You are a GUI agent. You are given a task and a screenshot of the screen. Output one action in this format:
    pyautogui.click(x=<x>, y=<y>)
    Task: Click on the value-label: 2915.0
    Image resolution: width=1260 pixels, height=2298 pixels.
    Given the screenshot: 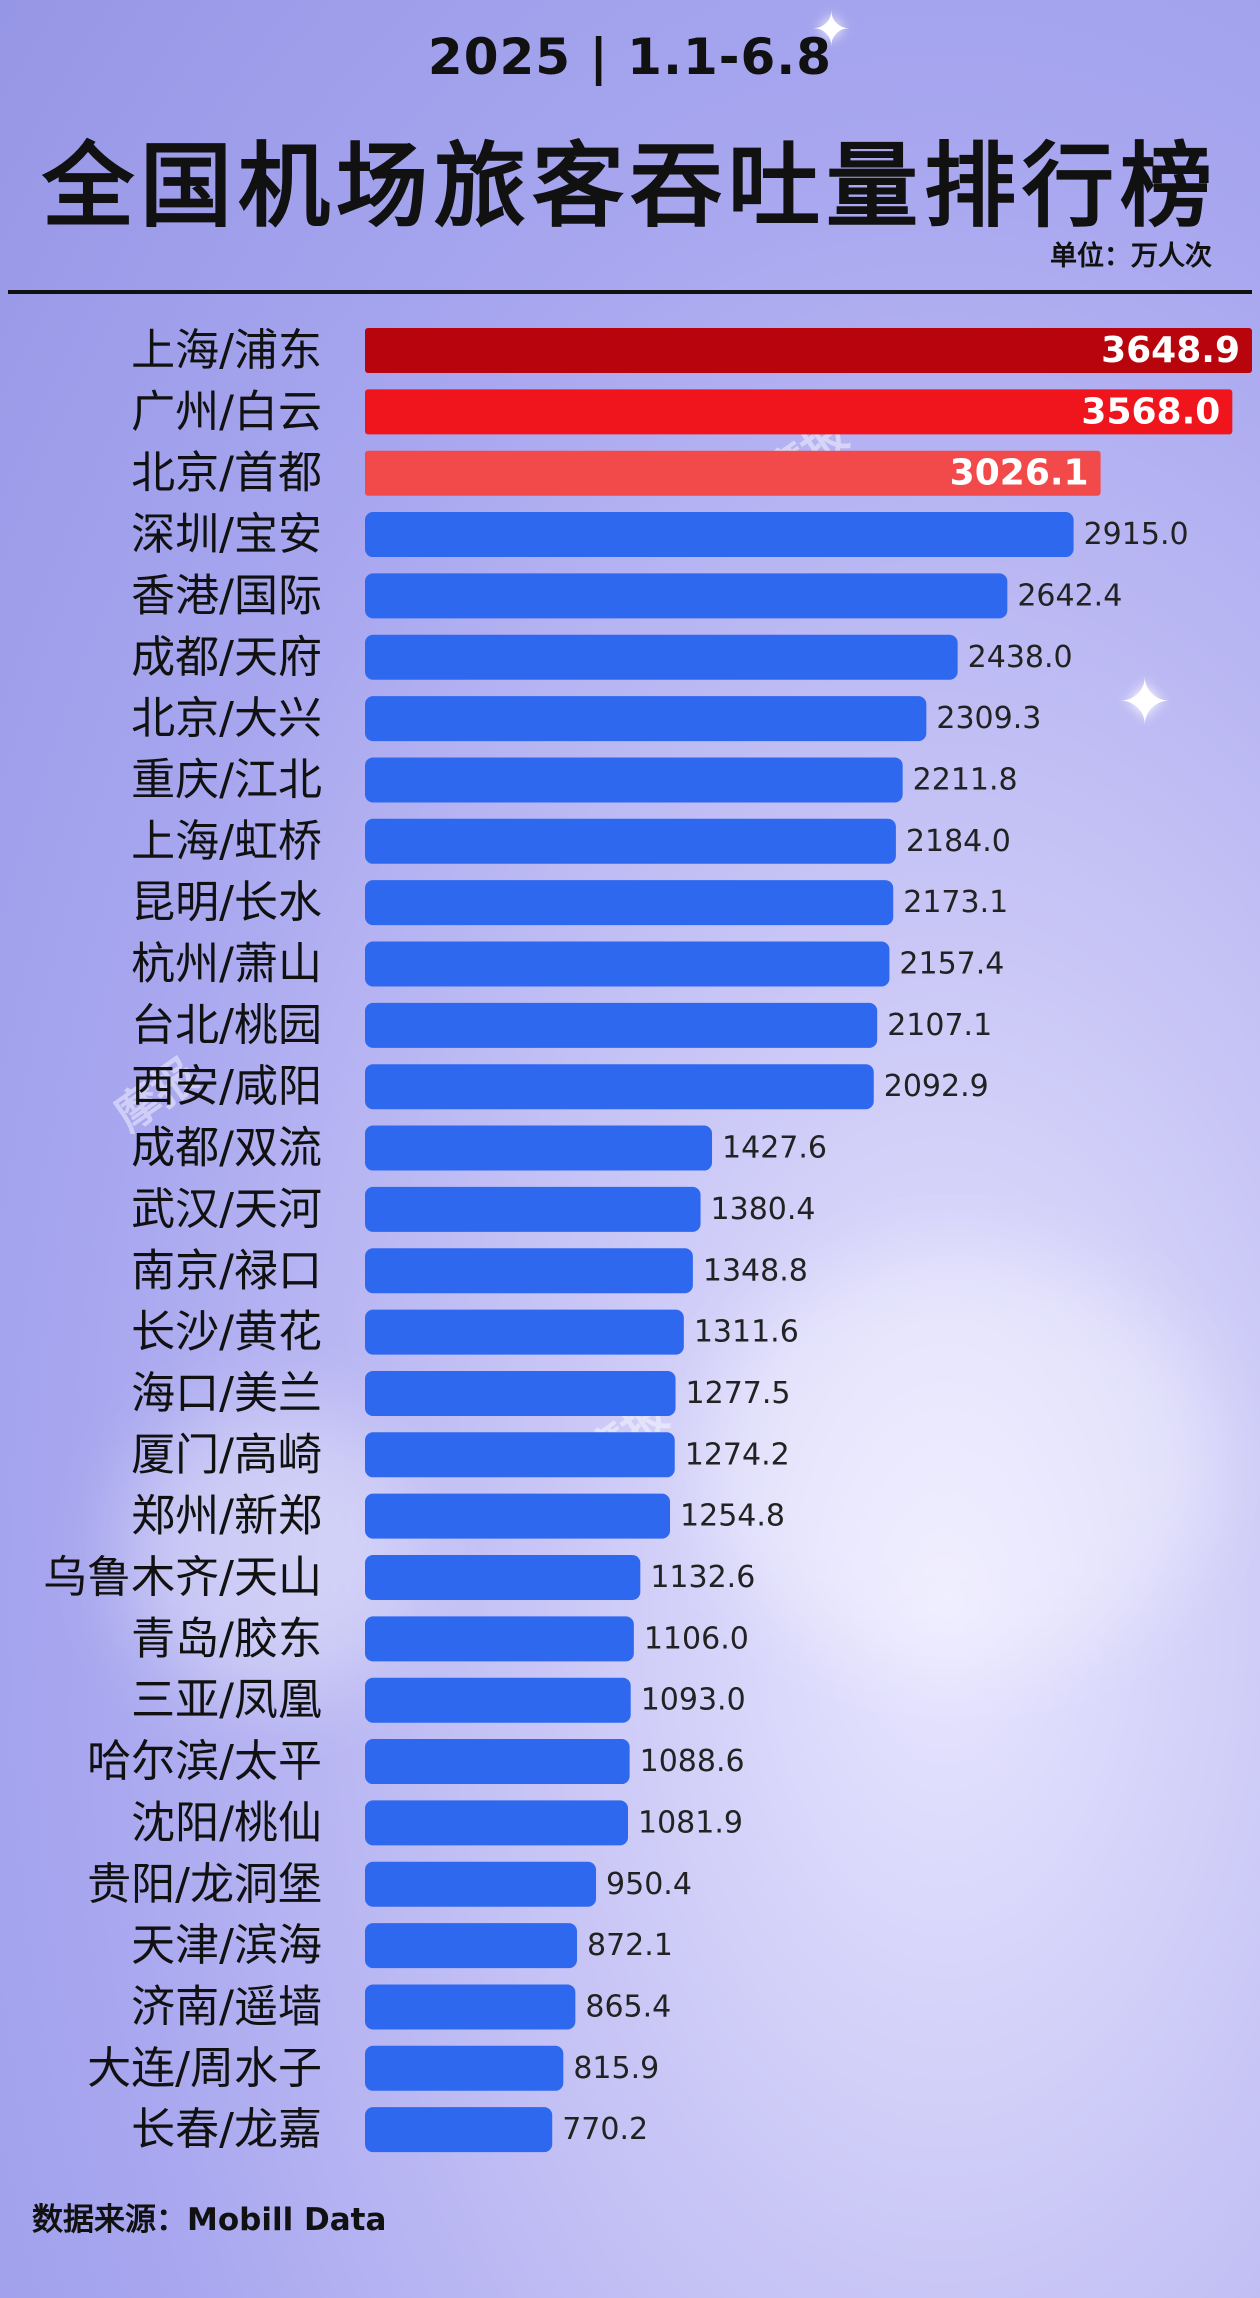 What is the action you would take?
    pyautogui.click(x=1136, y=534)
    